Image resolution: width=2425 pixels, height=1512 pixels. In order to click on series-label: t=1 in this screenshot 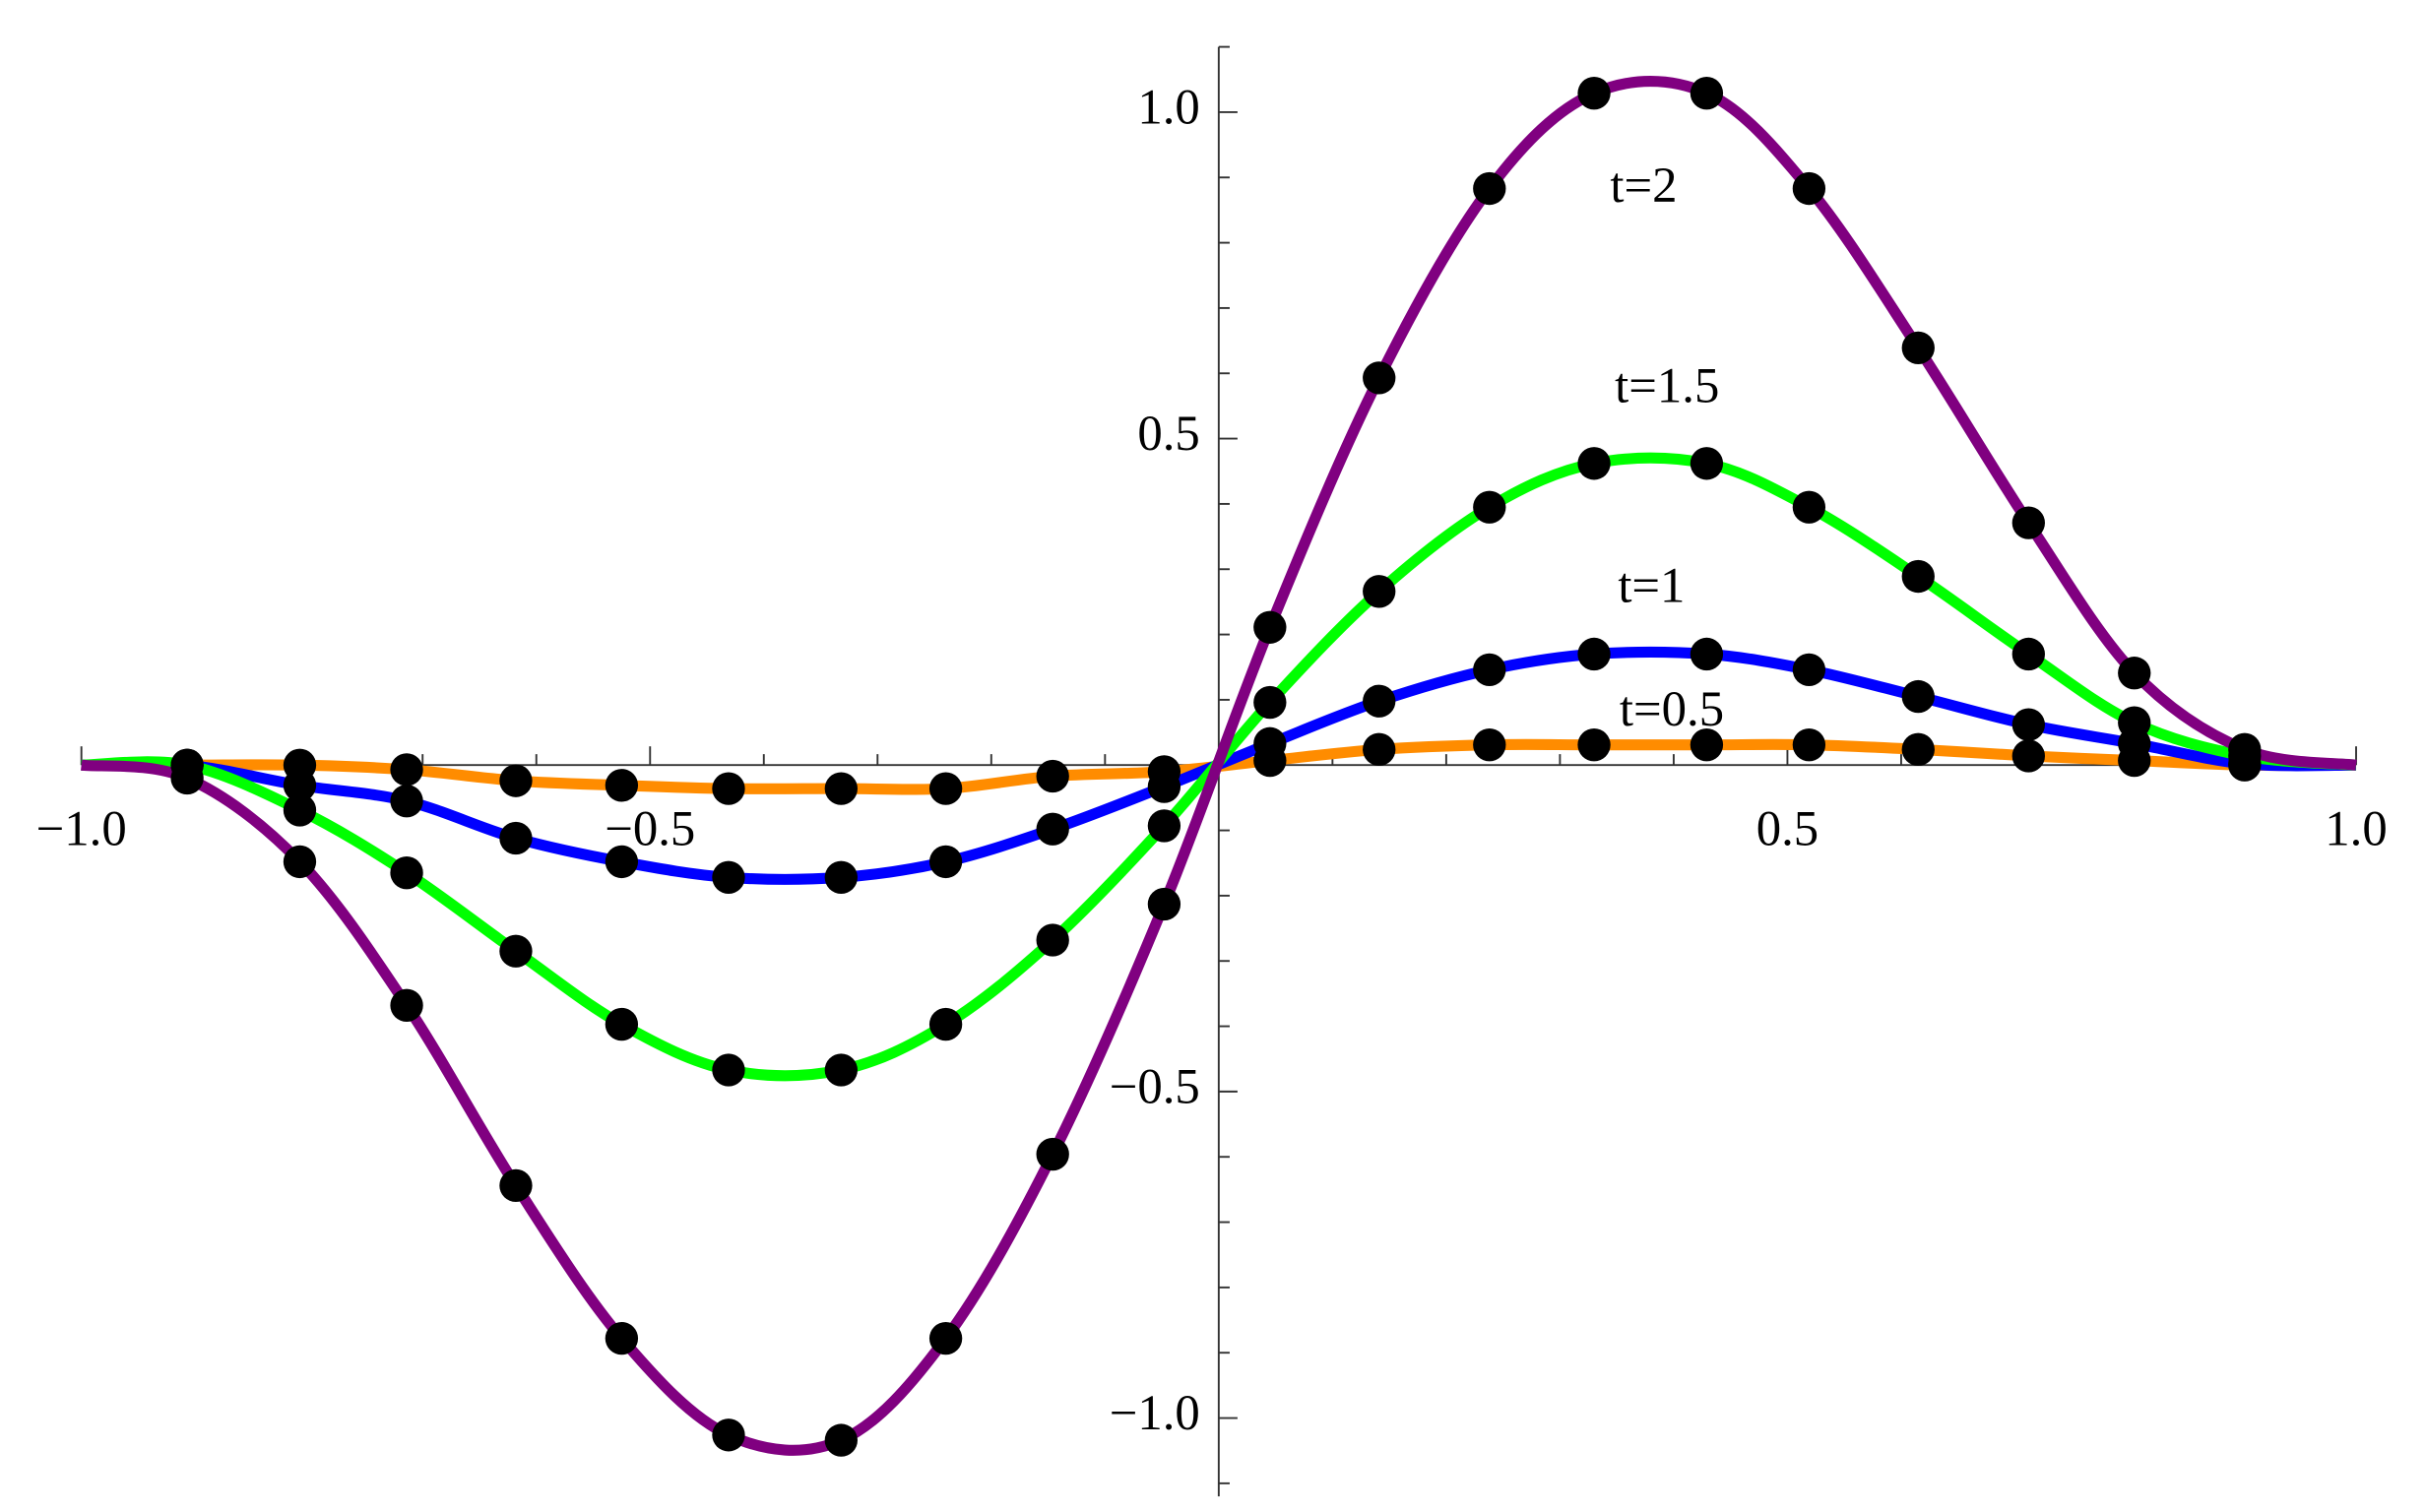, I will do `click(1651, 584)`.